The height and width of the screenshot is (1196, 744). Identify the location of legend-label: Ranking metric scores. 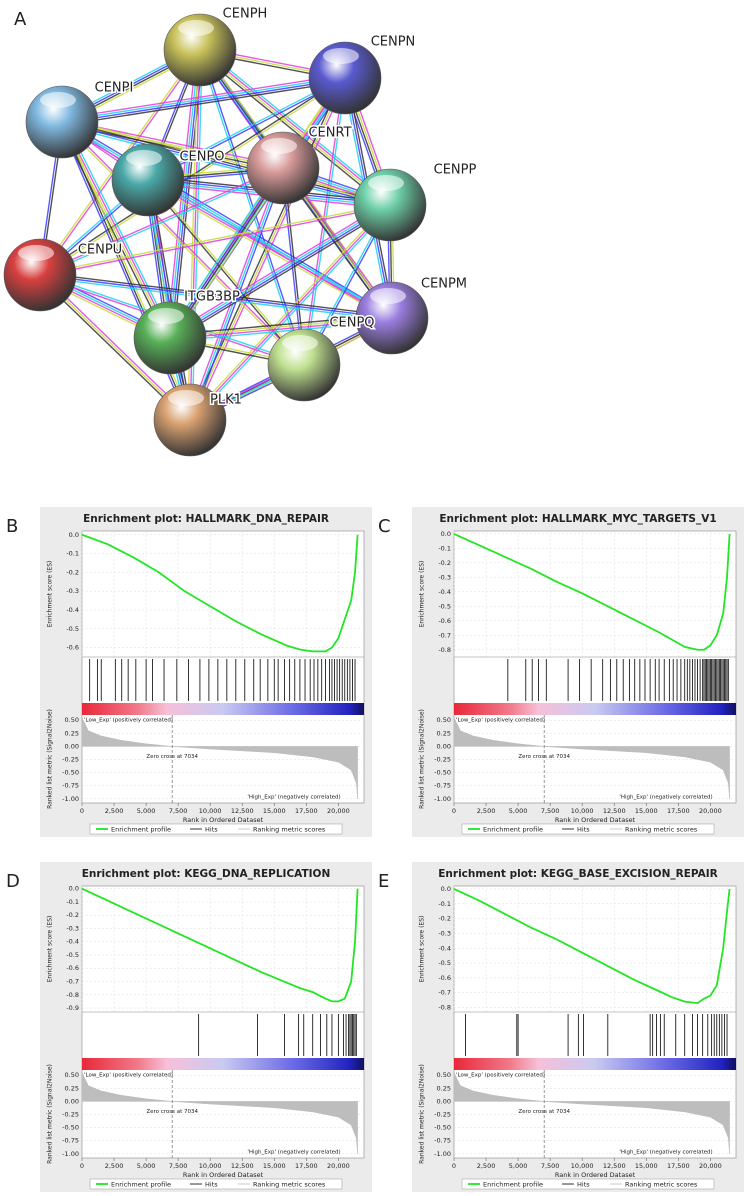
(289, 1184).